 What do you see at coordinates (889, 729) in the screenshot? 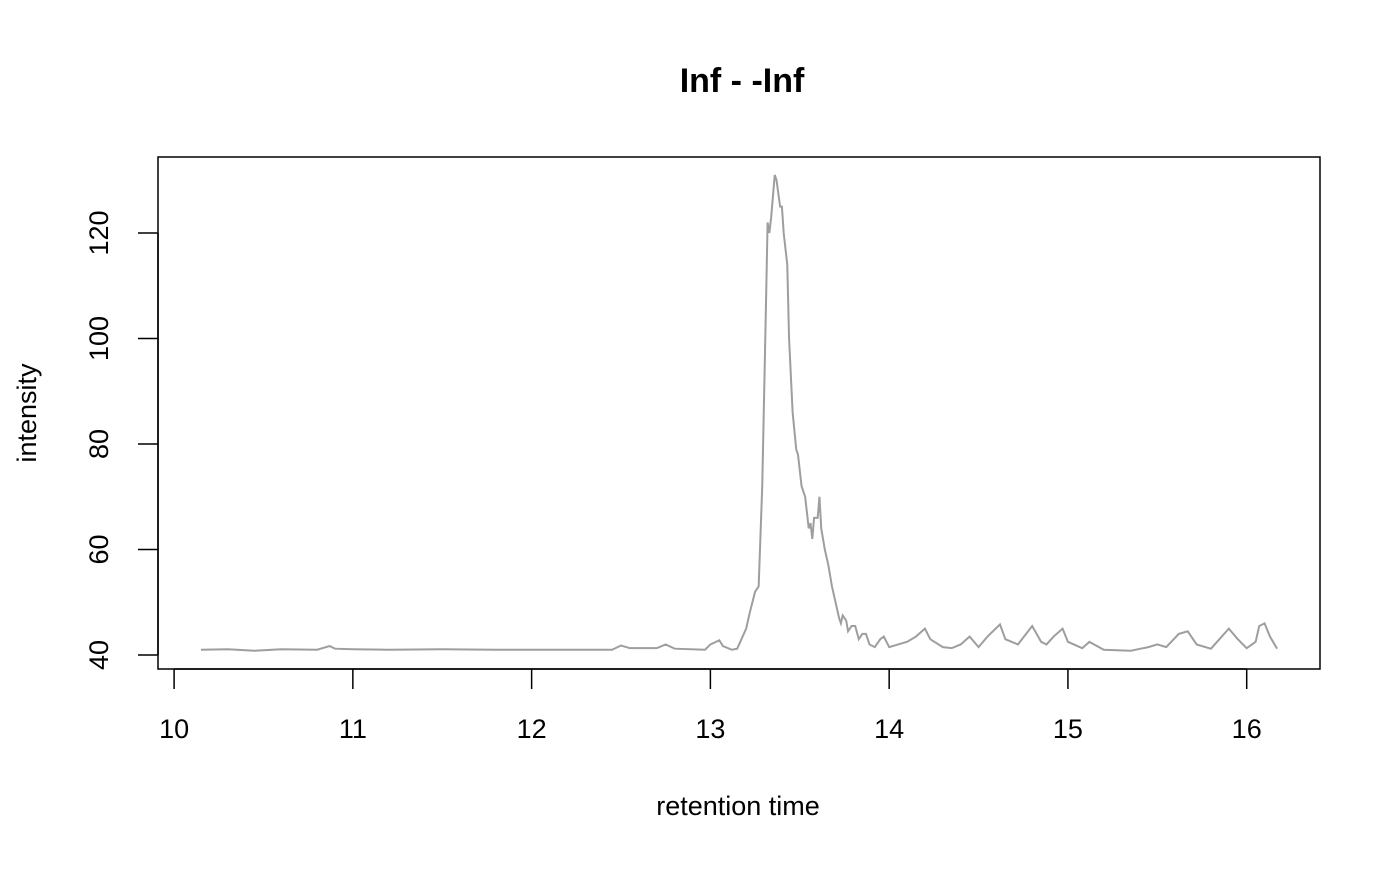
I see `x-tick-label: 14` at bounding box center [889, 729].